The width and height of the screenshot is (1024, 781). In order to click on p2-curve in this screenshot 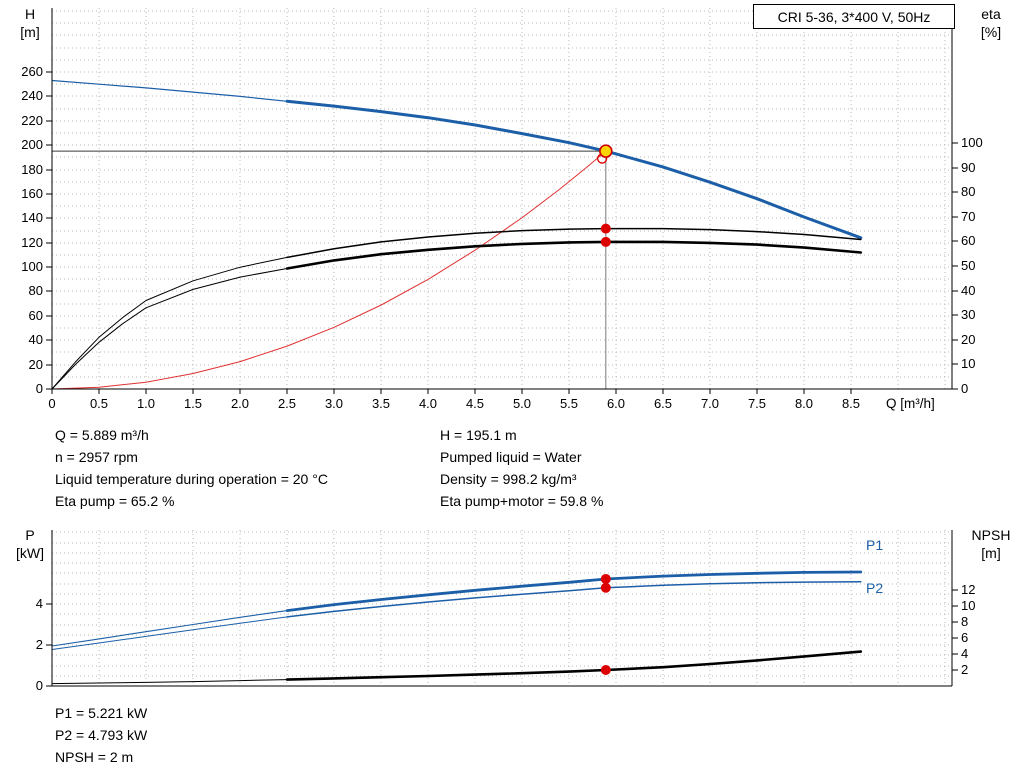, I will do `click(574, 599)`.